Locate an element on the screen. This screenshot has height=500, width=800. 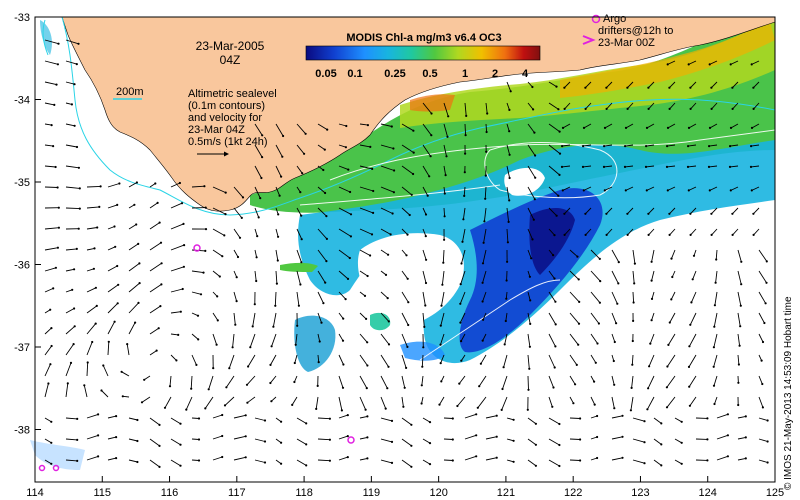
colorbar-tick-label: 1 is located at coordinates (465, 74).